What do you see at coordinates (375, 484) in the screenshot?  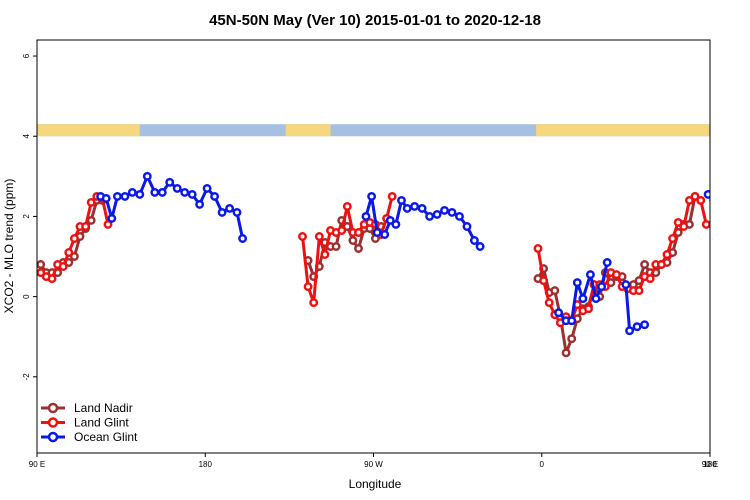 I see `x-axis-label: Longitude` at bounding box center [375, 484].